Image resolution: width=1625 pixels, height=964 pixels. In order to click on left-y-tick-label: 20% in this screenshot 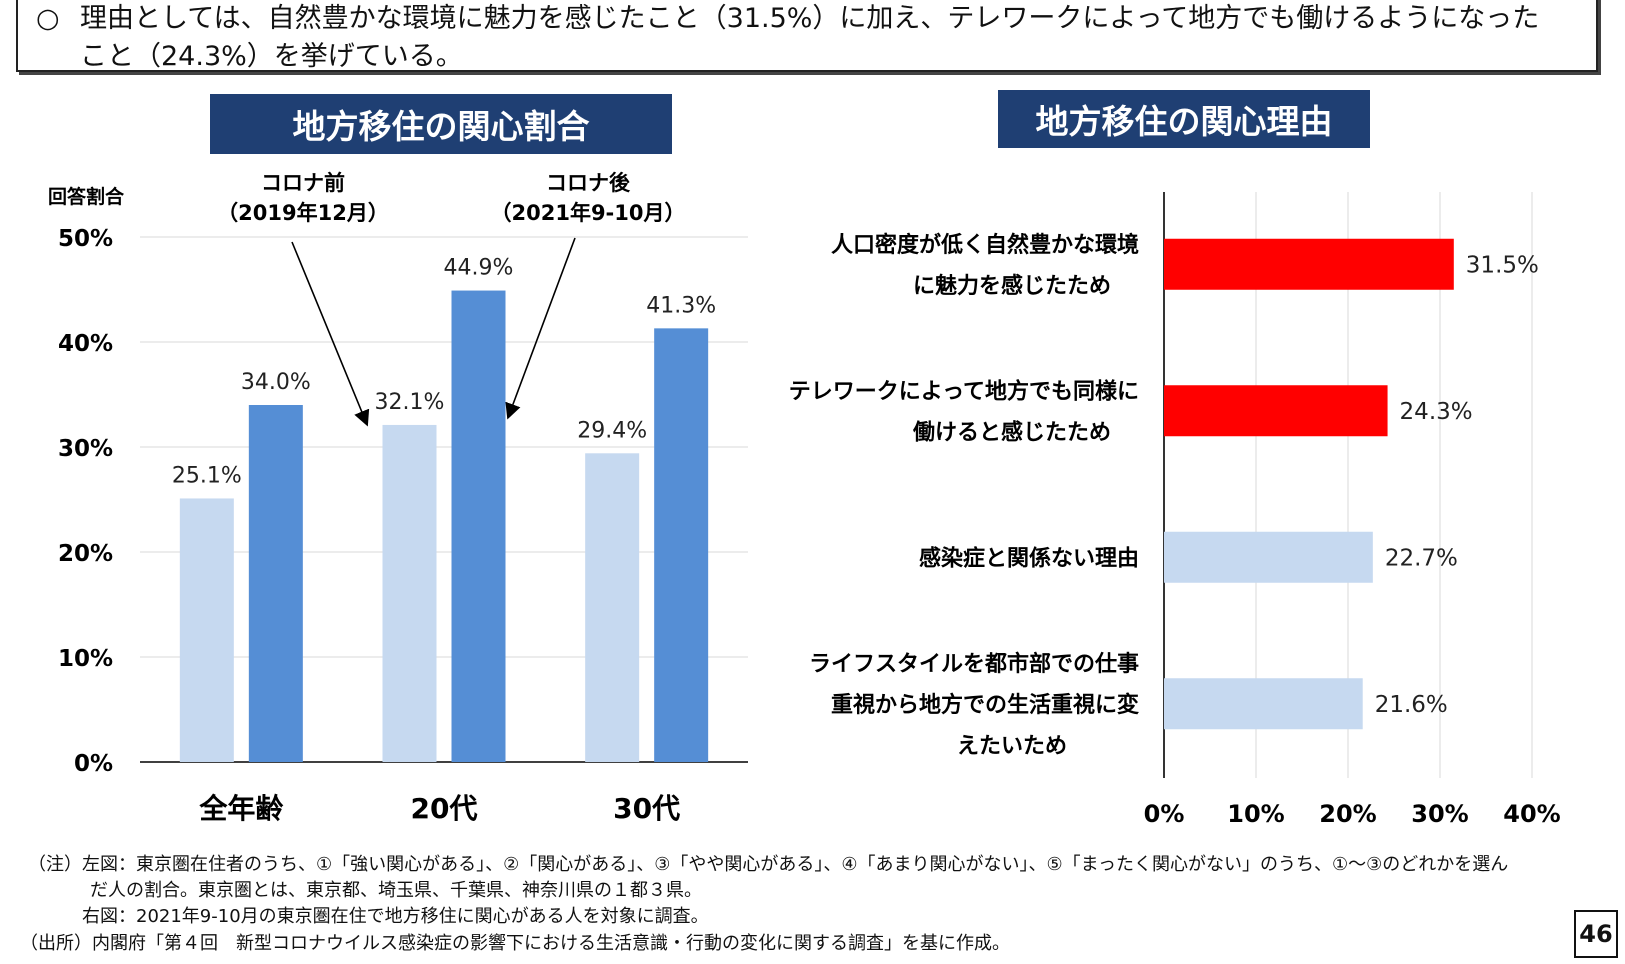, I will do `click(85, 554)`.